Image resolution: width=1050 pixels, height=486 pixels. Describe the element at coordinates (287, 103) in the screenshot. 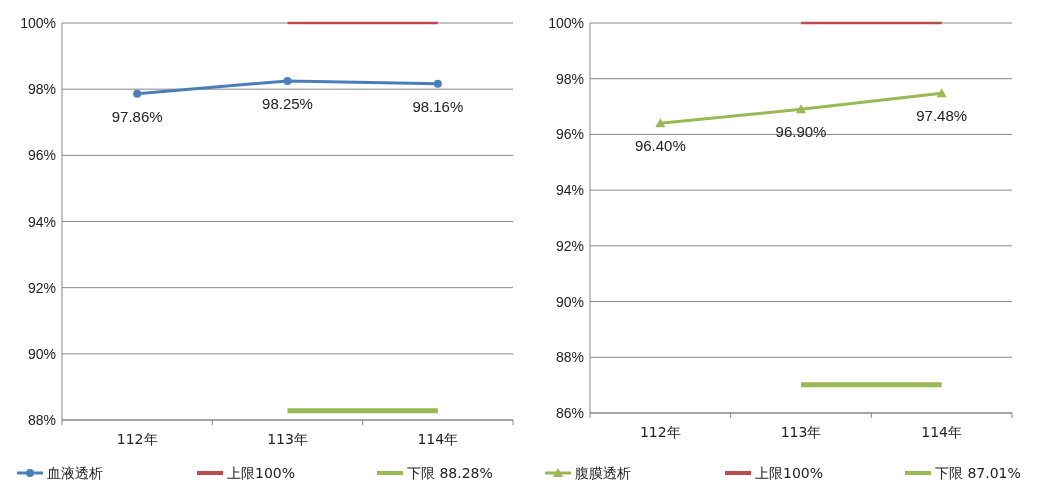

I see `data-label: 98.25%` at that location.